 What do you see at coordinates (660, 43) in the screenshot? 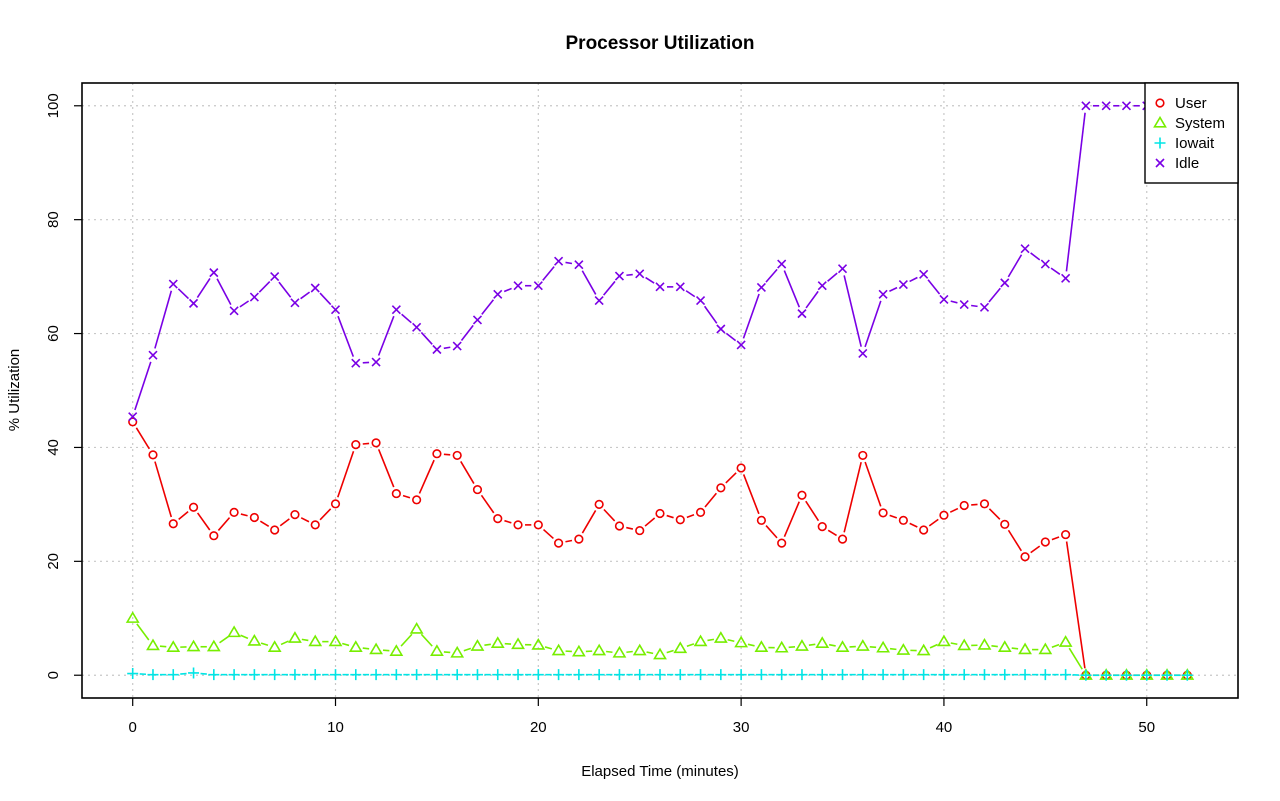
I see `chart-title: Processor Utilization` at bounding box center [660, 43].